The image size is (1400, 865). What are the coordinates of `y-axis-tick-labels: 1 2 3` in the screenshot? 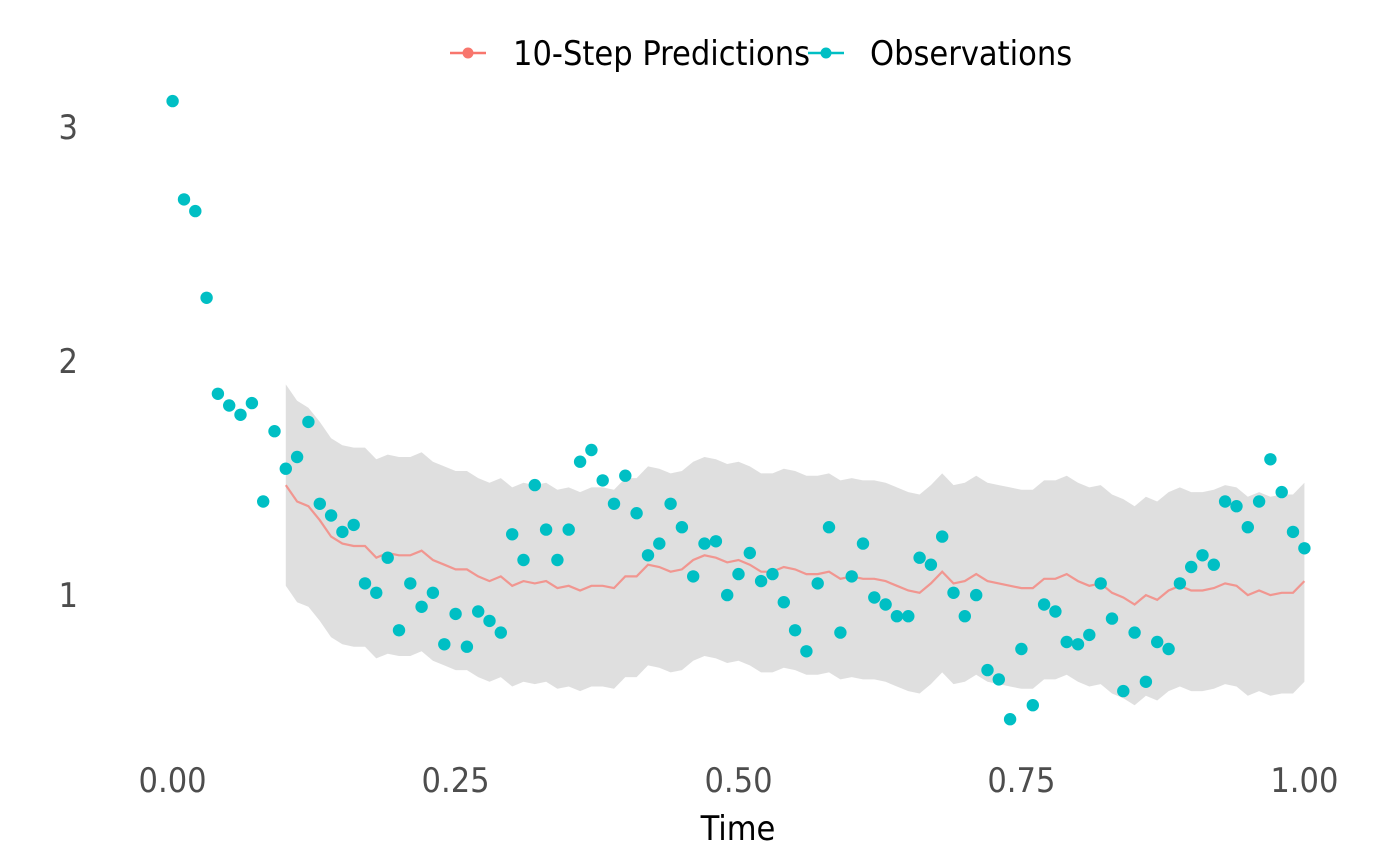 It's located at (68, 362).